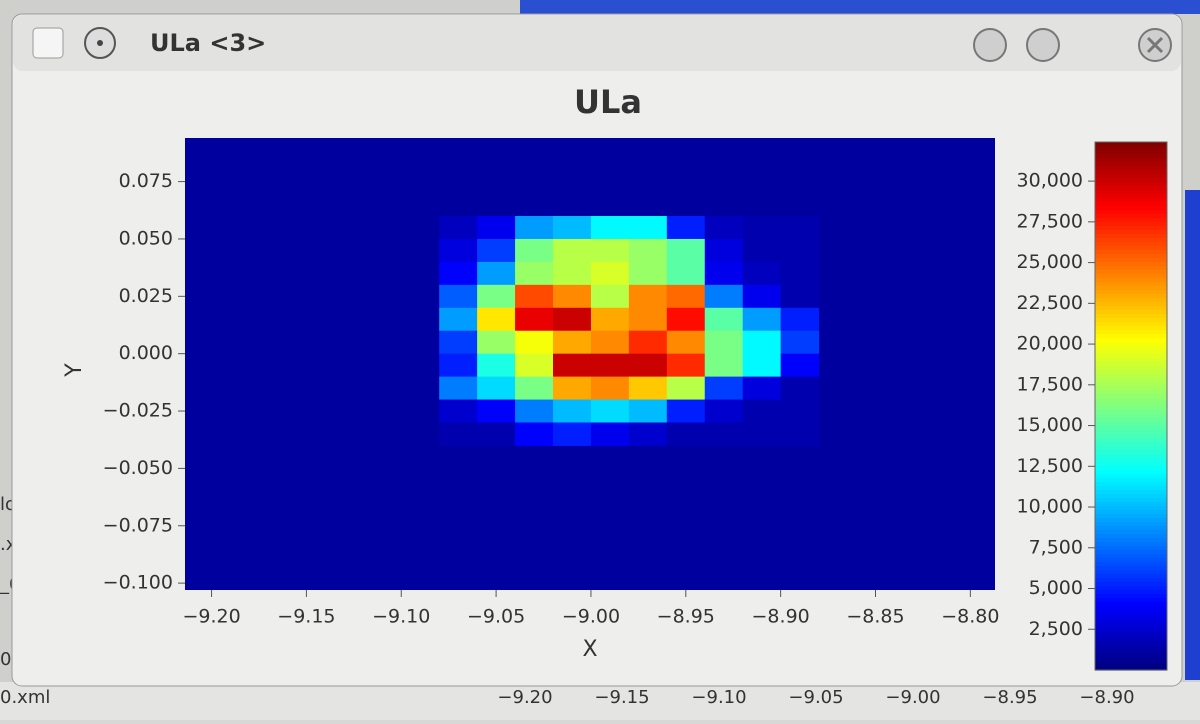 The image size is (1200, 724). I want to click on background-tick: −9.10, so click(718, 697).